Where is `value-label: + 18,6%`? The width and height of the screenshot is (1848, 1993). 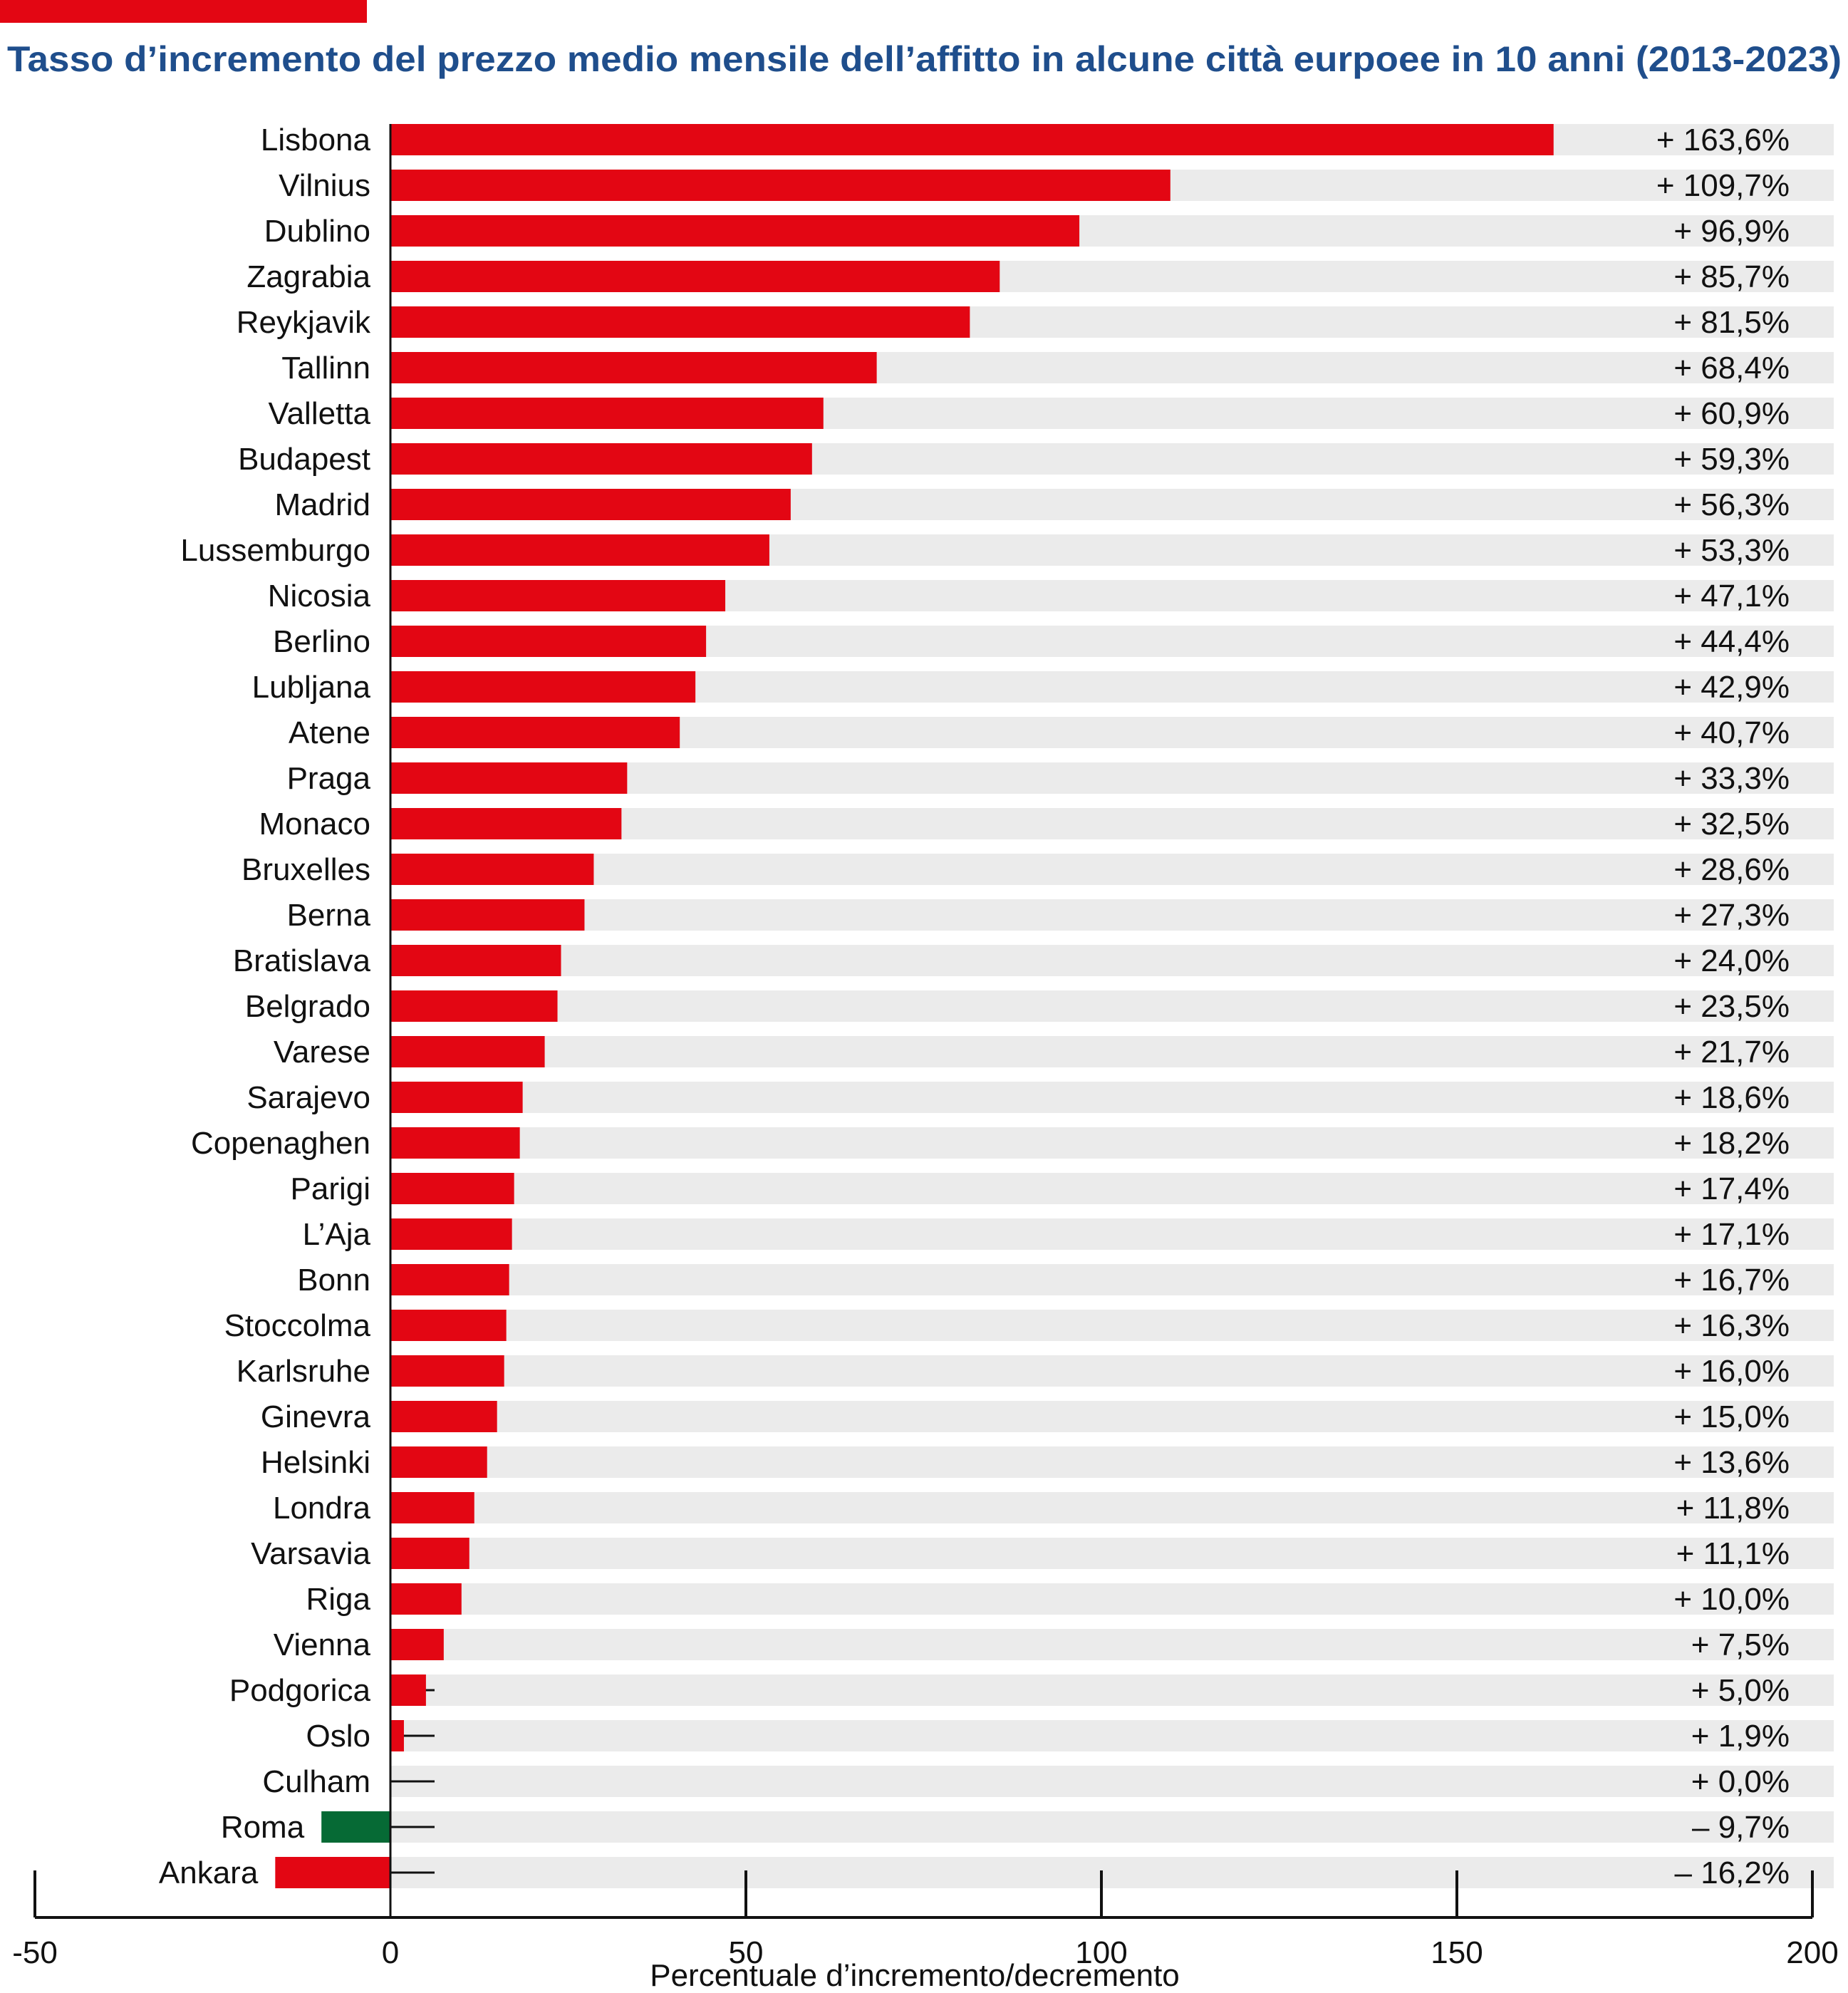 value-label: + 18,6% is located at coordinates (1731, 1097).